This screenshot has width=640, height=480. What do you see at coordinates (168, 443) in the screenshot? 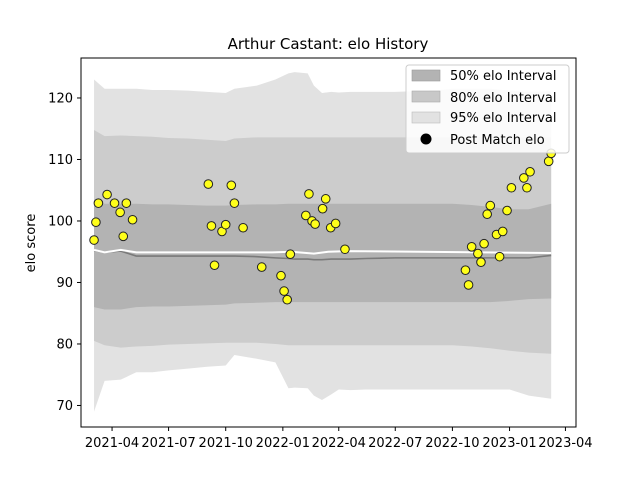
I see `x-tick-label: 2021-07` at bounding box center [168, 443].